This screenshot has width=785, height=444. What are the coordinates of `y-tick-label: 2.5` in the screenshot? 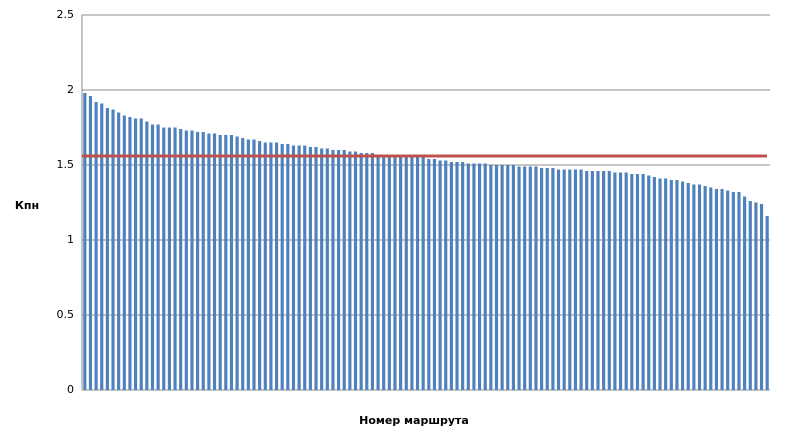 It's located at (66, 14).